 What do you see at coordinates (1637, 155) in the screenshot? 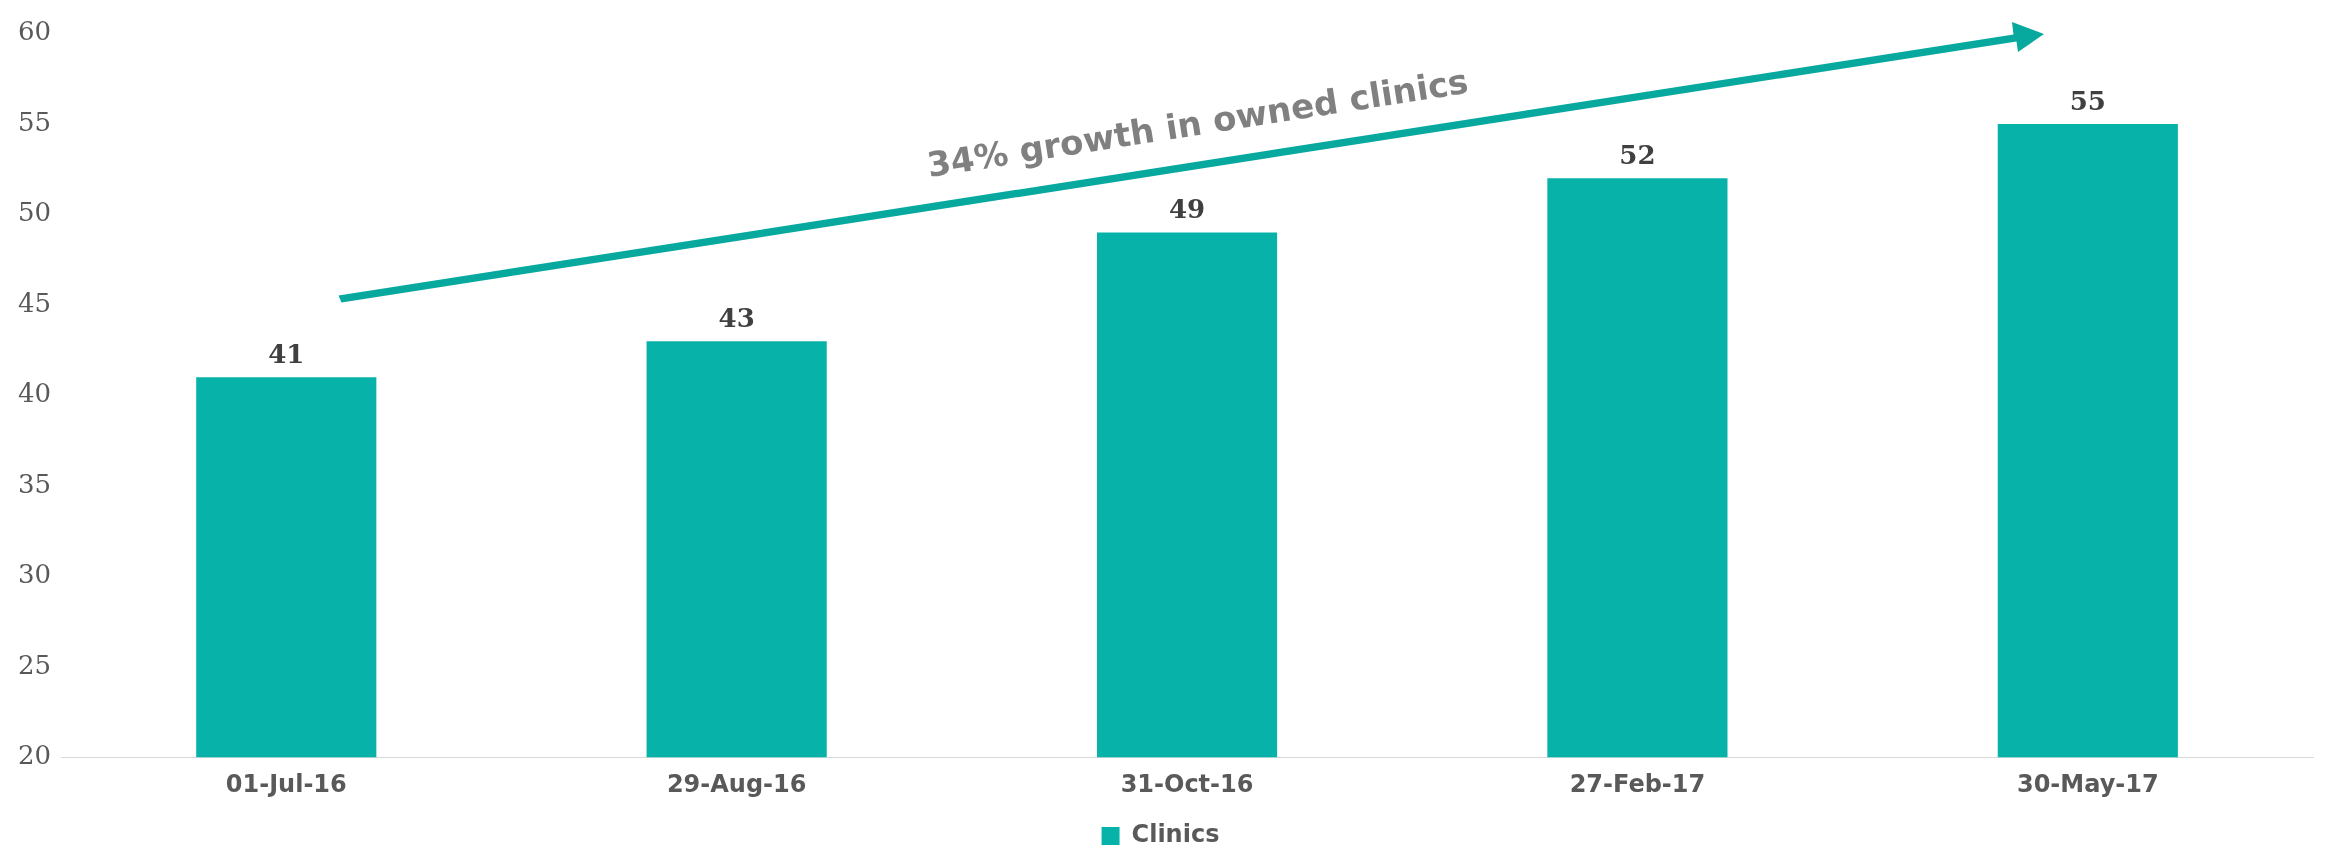
I see `data-label: 52` at bounding box center [1637, 155].